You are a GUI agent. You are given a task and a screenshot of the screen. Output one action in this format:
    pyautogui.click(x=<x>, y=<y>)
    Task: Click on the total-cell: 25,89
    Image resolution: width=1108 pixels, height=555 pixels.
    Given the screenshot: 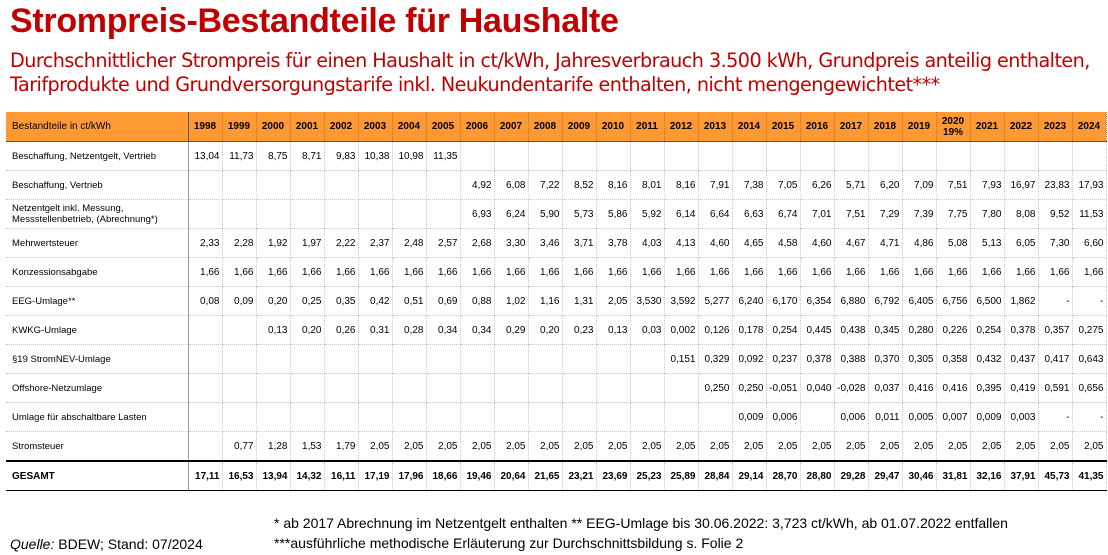 What is the action you would take?
    pyautogui.click(x=681, y=475)
    